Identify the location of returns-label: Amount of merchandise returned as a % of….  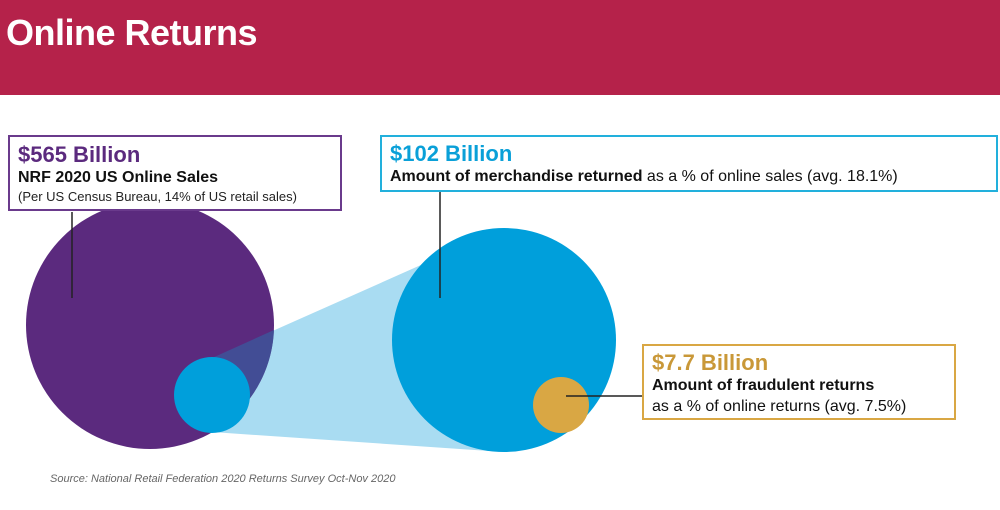
(693, 176).